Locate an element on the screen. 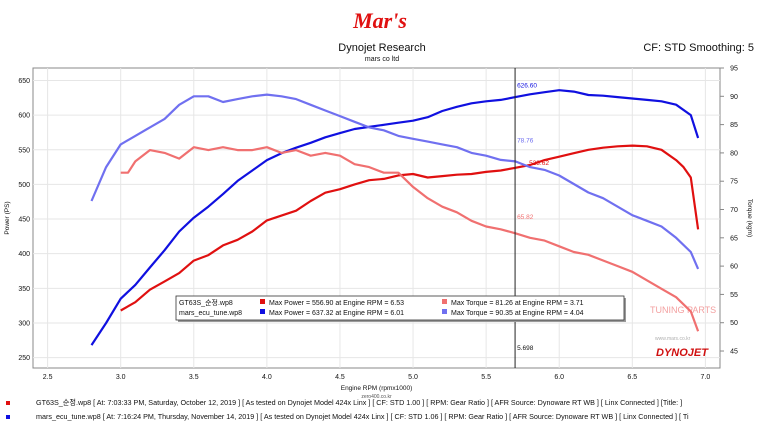 Image resolution: width=764 pixels, height=429 pixels. mars-logo: Mar's is located at coordinates (379, 20).